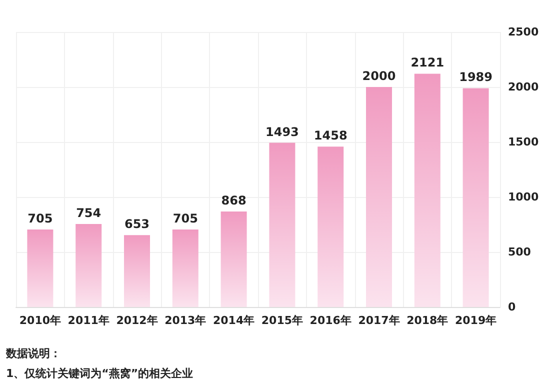  What do you see at coordinates (476, 77) in the screenshot?
I see `data-label: 1989` at bounding box center [476, 77].